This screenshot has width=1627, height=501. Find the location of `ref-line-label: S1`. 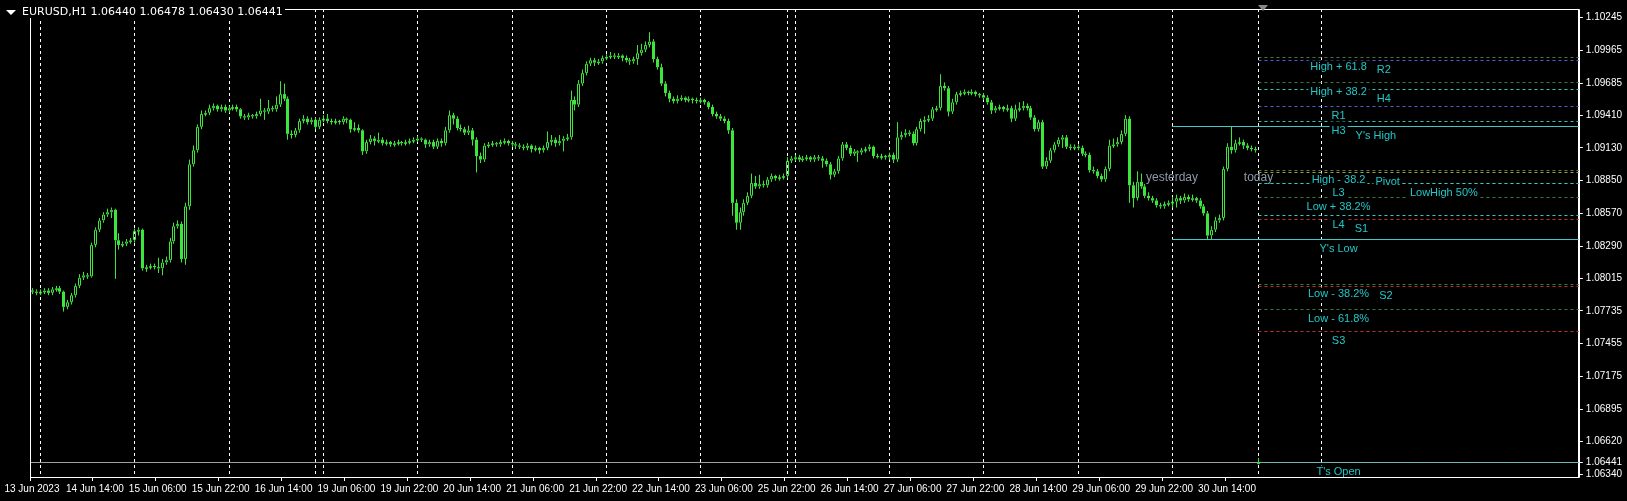

ref-line-label: S1 is located at coordinates (1361, 227).